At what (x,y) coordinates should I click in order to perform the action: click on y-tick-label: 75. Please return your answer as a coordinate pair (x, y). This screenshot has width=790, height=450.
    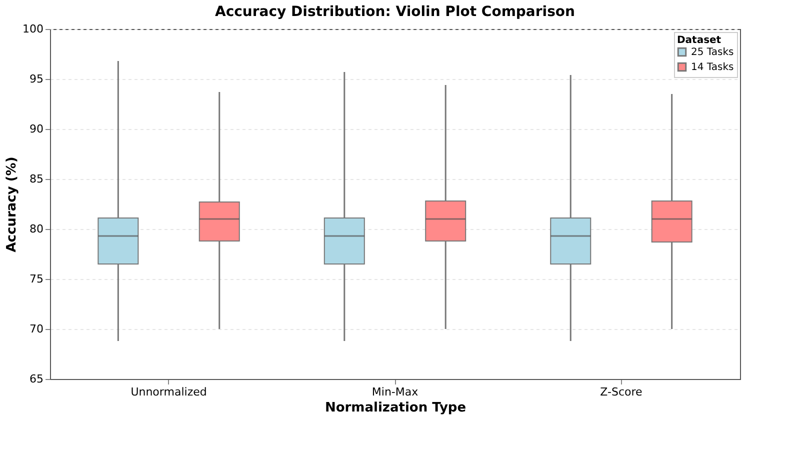
    Looking at the image, I should click on (37, 279).